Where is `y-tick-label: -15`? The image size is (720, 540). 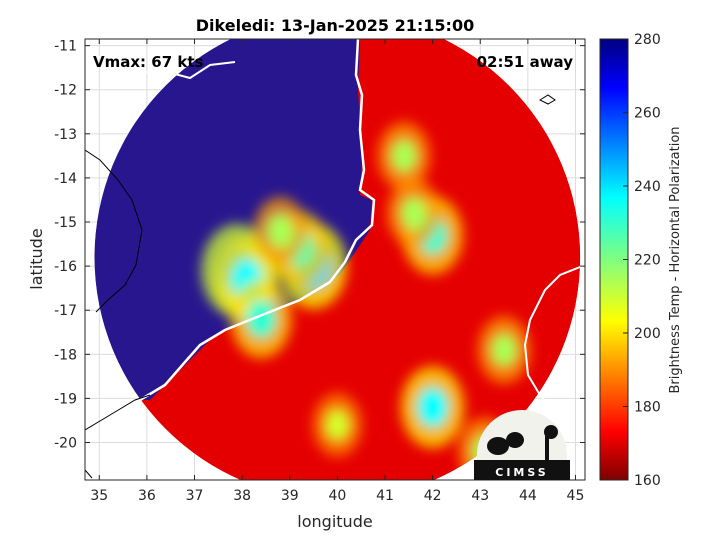
y-tick-label: -15 is located at coordinates (65, 223).